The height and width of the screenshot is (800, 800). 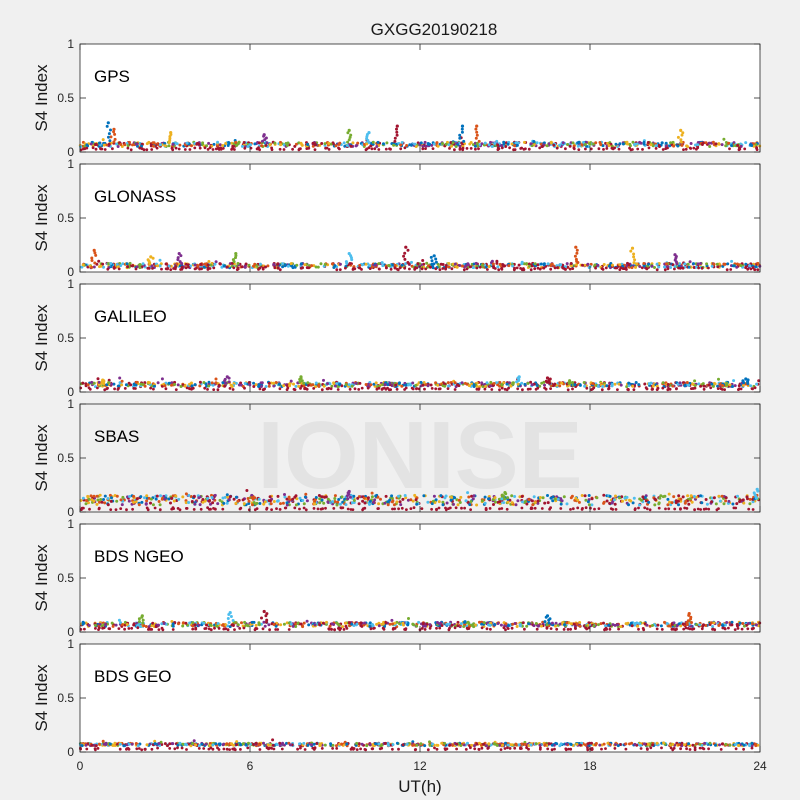 What do you see at coordinates (434, 29) in the screenshot?
I see `figure-title: GXGG20190218` at bounding box center [434, 29].